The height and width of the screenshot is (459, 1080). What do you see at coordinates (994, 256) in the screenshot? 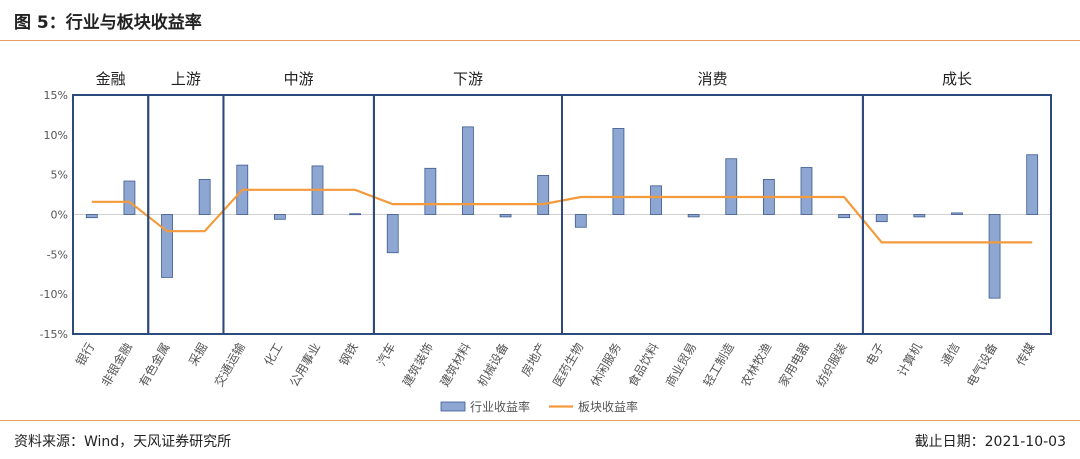
I see `bar-电气设备` at bounding box center [994, 256].